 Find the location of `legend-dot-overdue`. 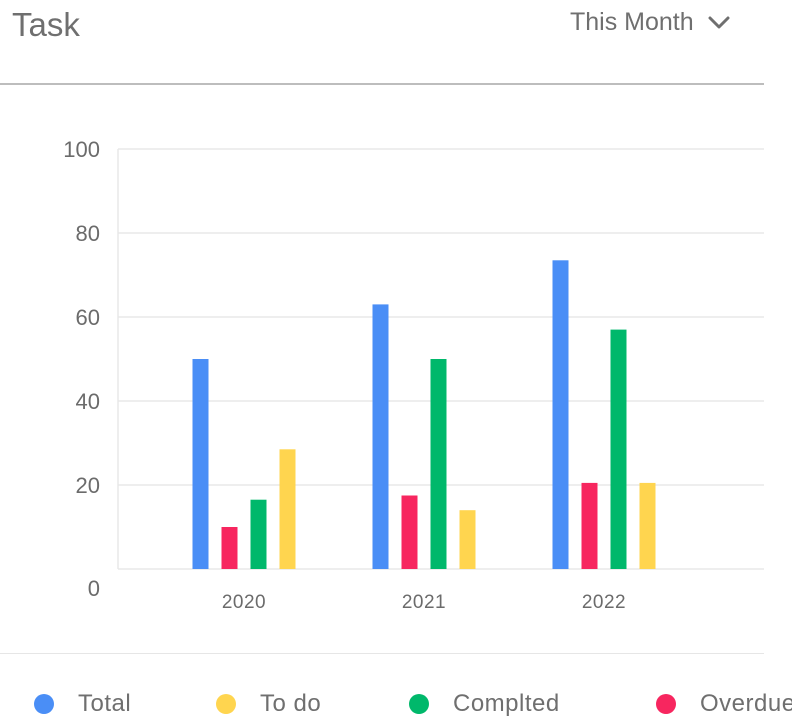

legend-dot-overdue is located at coordinates (666, 704).